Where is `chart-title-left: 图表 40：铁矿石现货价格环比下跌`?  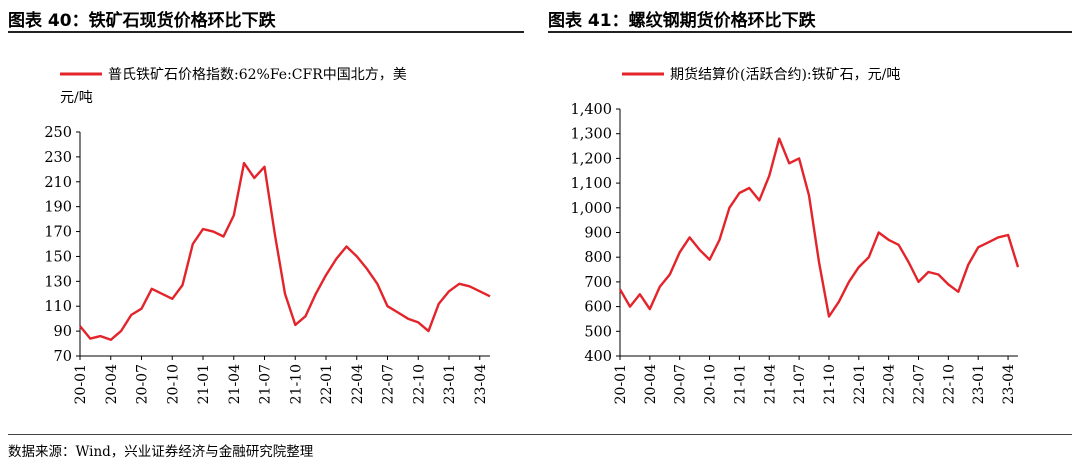
chart-title-left: 图表 40：铁矿石现货价格环比下跌 is located at coordinates (142, 21).